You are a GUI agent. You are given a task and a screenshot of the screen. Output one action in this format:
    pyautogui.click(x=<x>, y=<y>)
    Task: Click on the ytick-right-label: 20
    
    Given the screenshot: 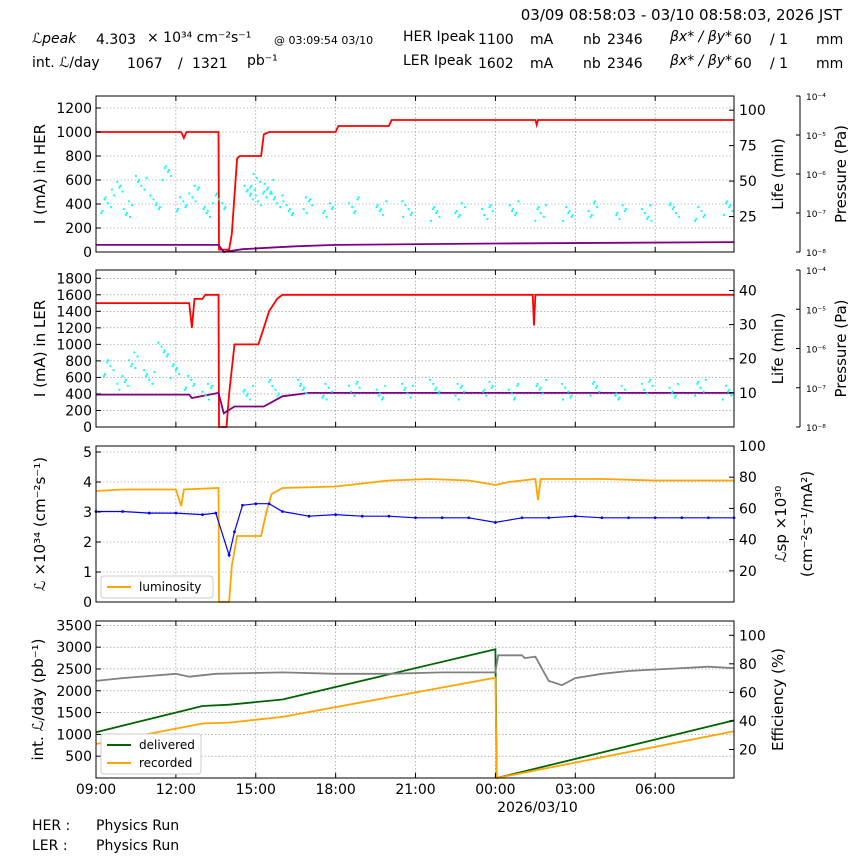 What is the action you would take?
    pyautogui.click(x=748, y=750)
    